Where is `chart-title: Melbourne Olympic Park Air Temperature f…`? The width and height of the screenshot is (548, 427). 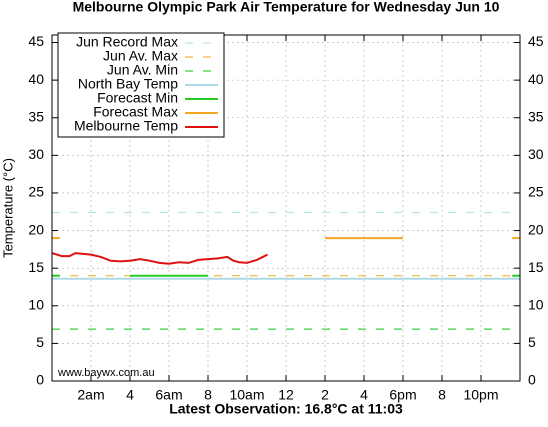
chart-title: Melbourne Olympic Park Air Temperature f… is located at coordinates (286, 7).